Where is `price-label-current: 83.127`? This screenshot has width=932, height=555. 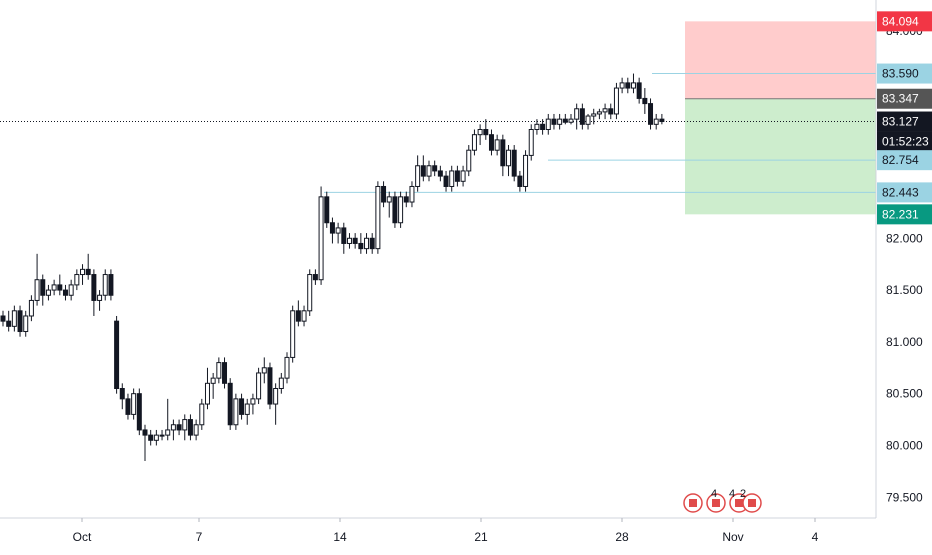 price-label-current: 83.127 is located at coordinates (900, 122).